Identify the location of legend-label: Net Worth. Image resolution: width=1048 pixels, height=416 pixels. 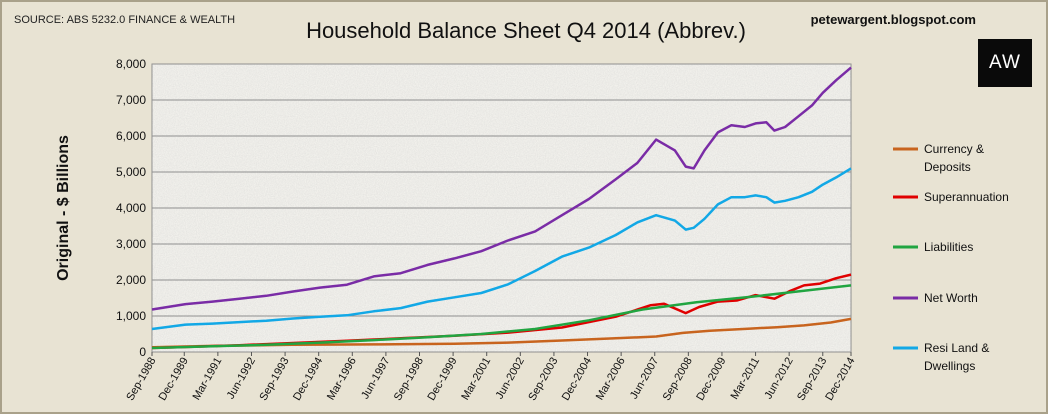
(951, 298).